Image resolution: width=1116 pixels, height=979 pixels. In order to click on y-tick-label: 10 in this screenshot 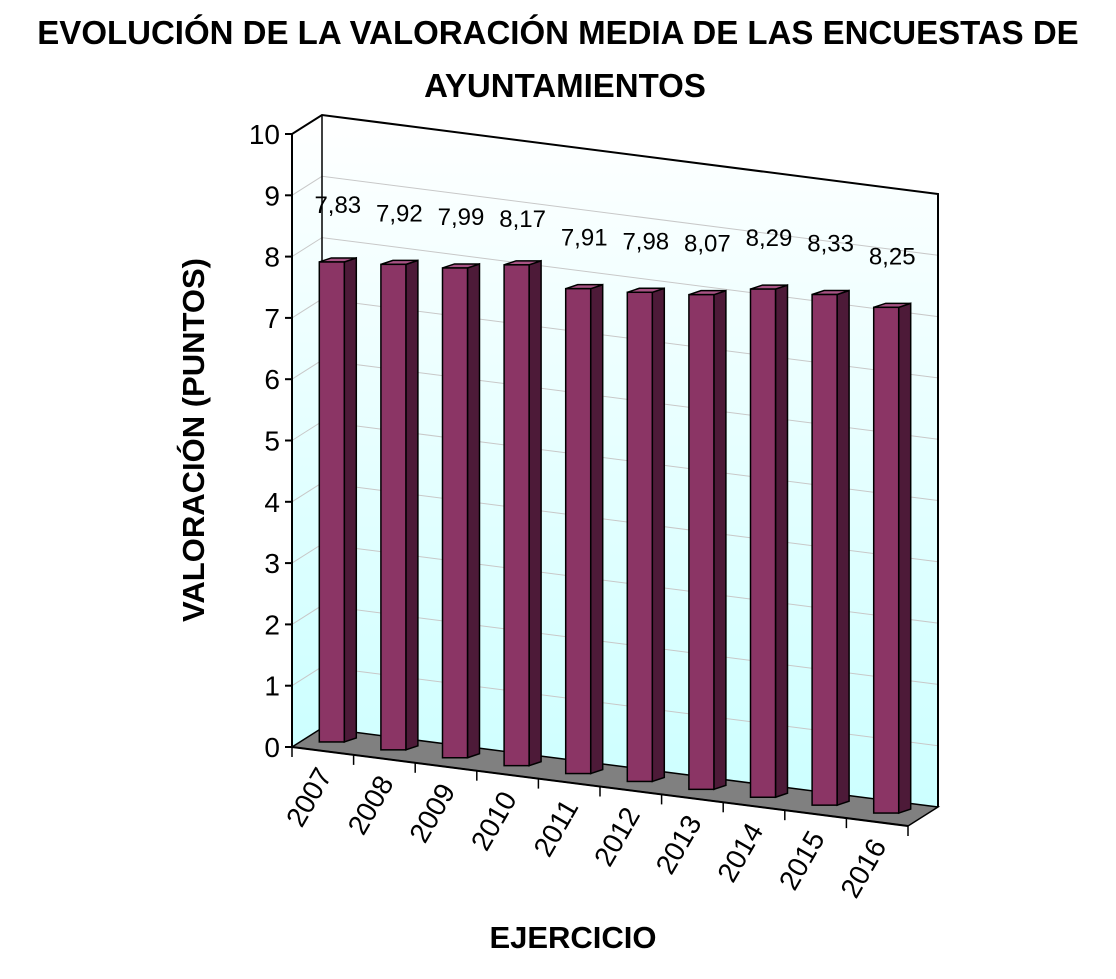, I will do `click(264, 134)`.